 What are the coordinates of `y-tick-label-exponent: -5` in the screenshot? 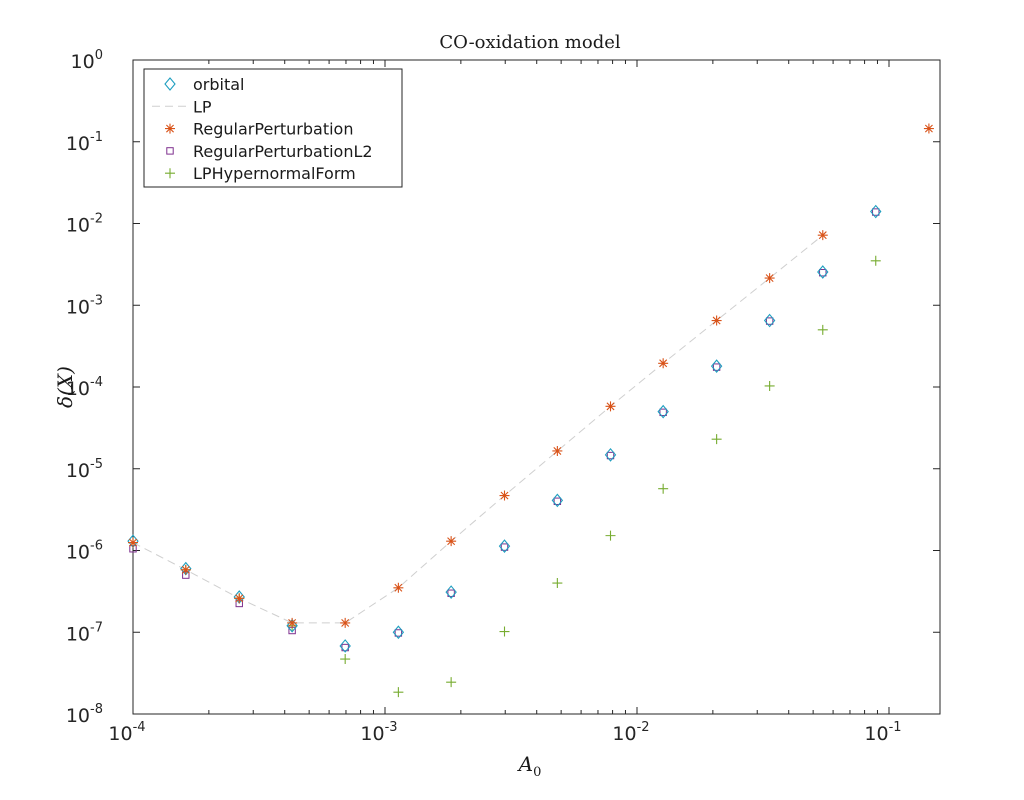 It's located at (96, 464).